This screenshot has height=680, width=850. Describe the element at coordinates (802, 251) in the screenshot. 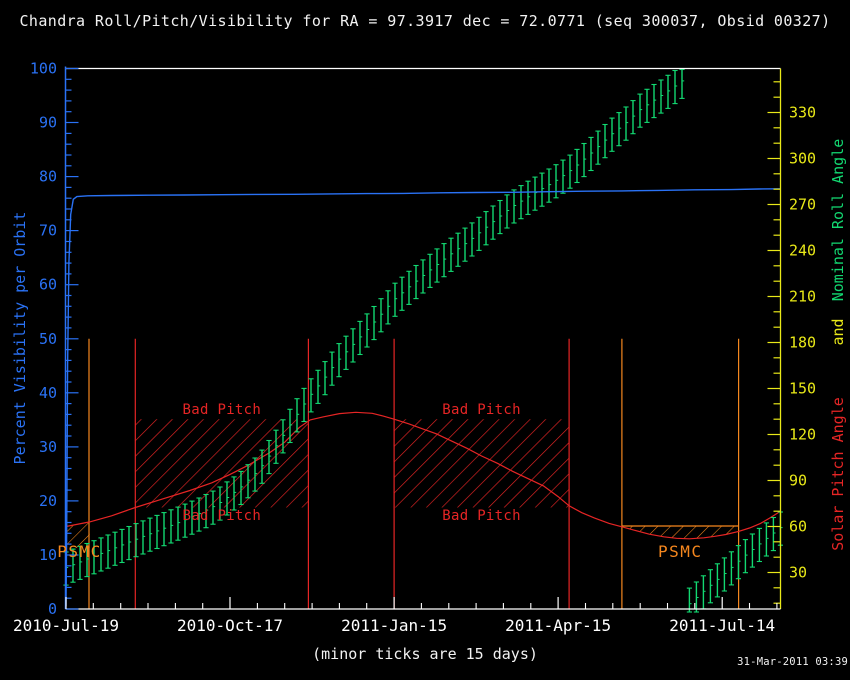

I see `right-tick-label: 240` at that location.